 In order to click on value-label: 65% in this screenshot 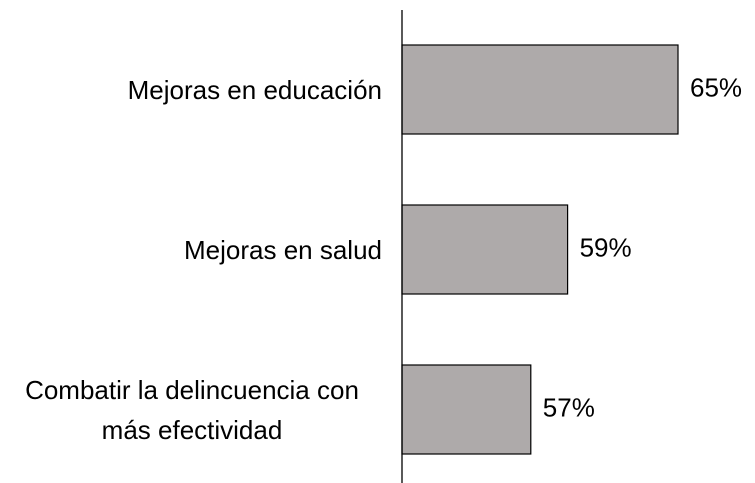, I will do `click(716, 87)`.